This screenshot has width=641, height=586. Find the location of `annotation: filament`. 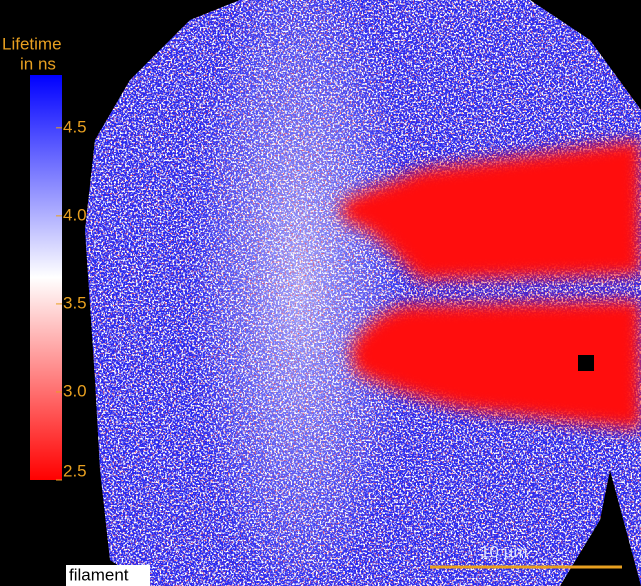

annotation: filament is located at coordinates (99, 574).